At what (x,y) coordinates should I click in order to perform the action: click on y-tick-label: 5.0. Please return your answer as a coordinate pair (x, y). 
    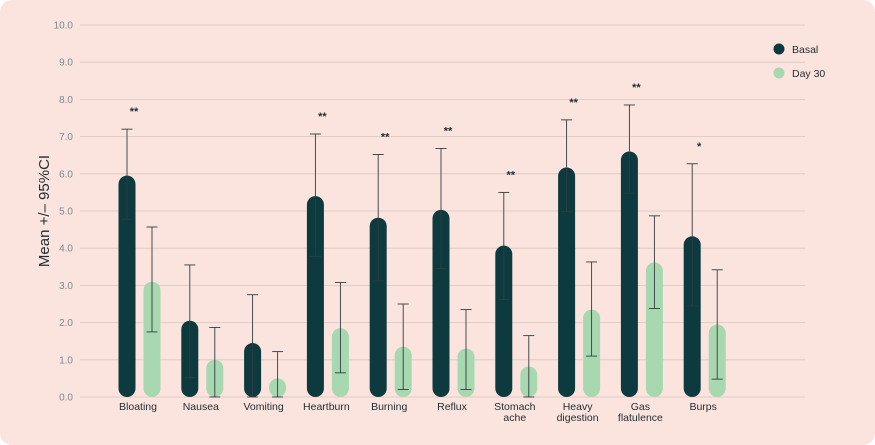
    Looking at the image, I should click on (66, 212).